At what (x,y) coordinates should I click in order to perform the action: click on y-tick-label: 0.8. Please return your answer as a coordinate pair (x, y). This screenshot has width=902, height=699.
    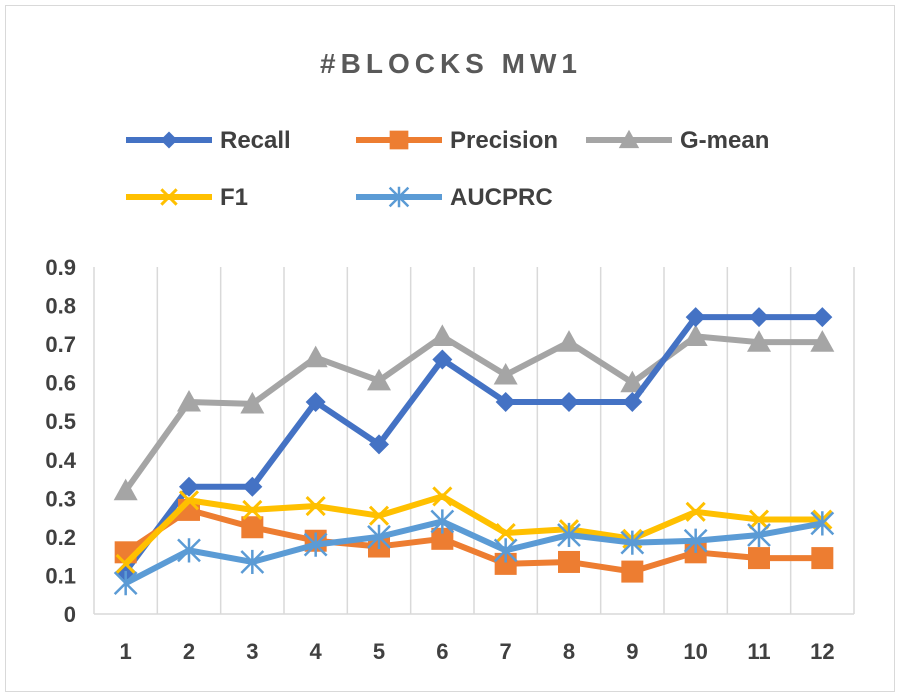
    Looking at the image, I should click on (60, 306).